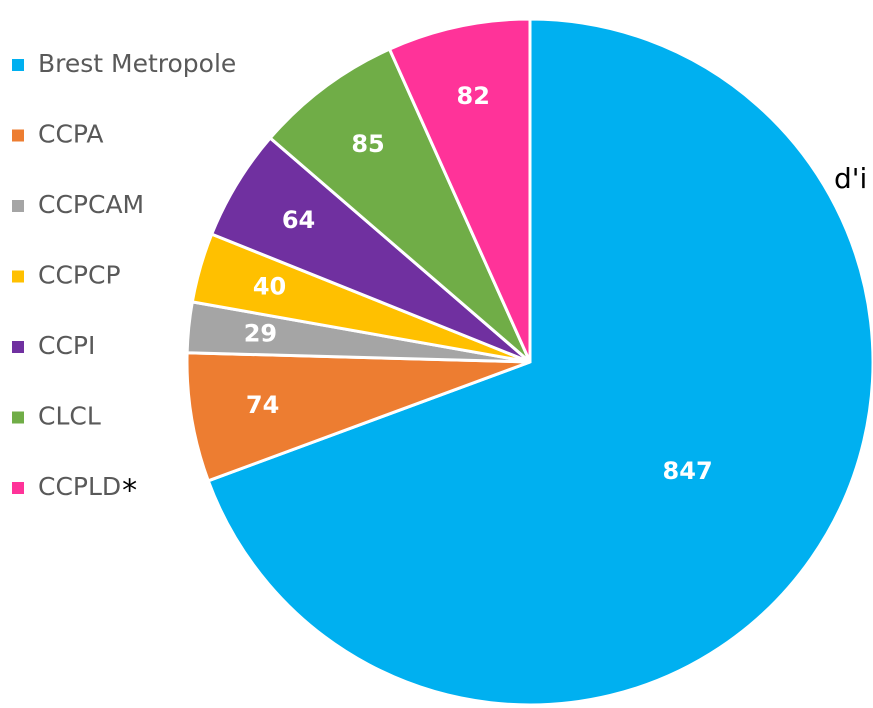 Image resolution: width=873 pixels, height=708 pixels. I want to click on annotation: d'i, so click(850, 178).